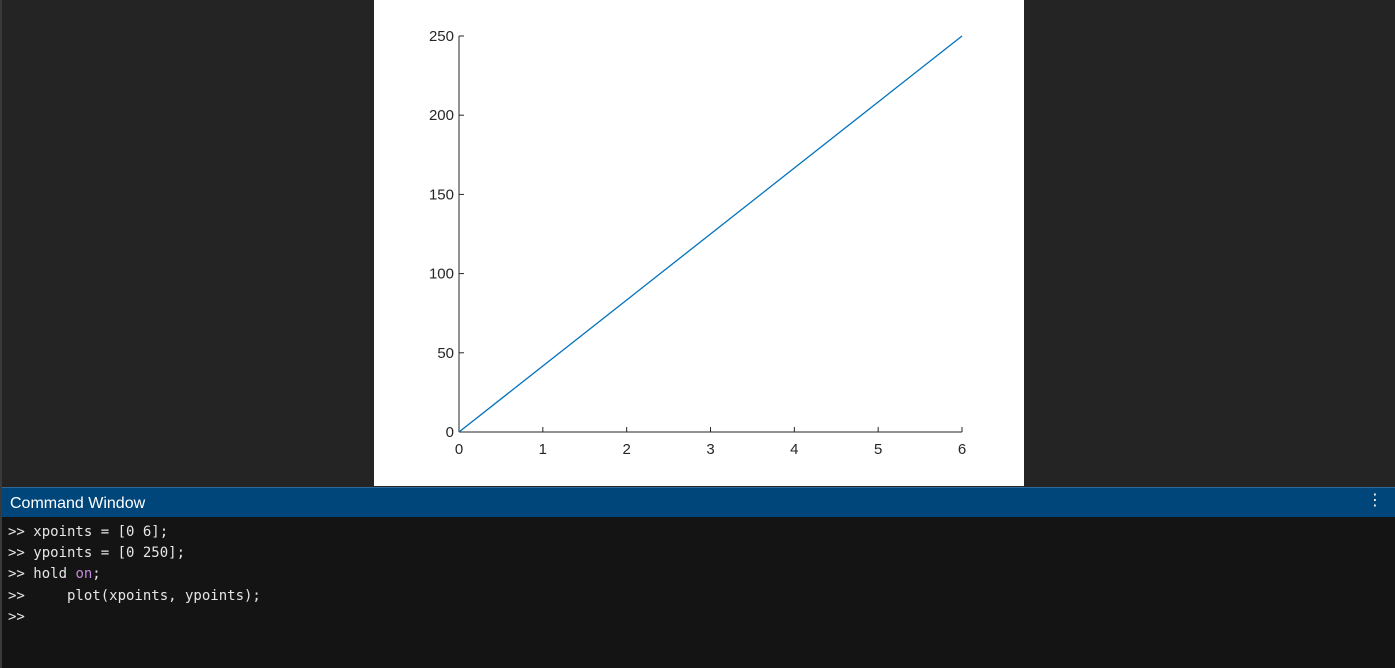 Image resolution: width=1395 pixels, height=668 pixels. I want to click on code-text: ;, so click(96, 574).